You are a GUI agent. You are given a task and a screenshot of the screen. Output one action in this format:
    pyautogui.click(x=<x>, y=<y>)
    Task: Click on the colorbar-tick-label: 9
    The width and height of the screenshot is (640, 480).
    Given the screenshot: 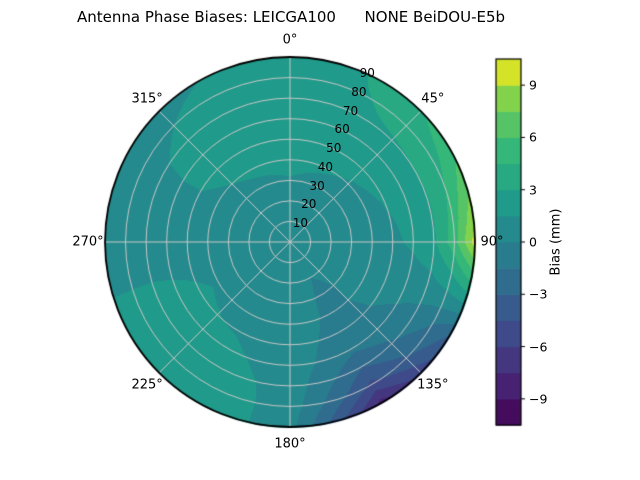 What is the action you would take?
    pyautogui.click(x=533, y=85)
    